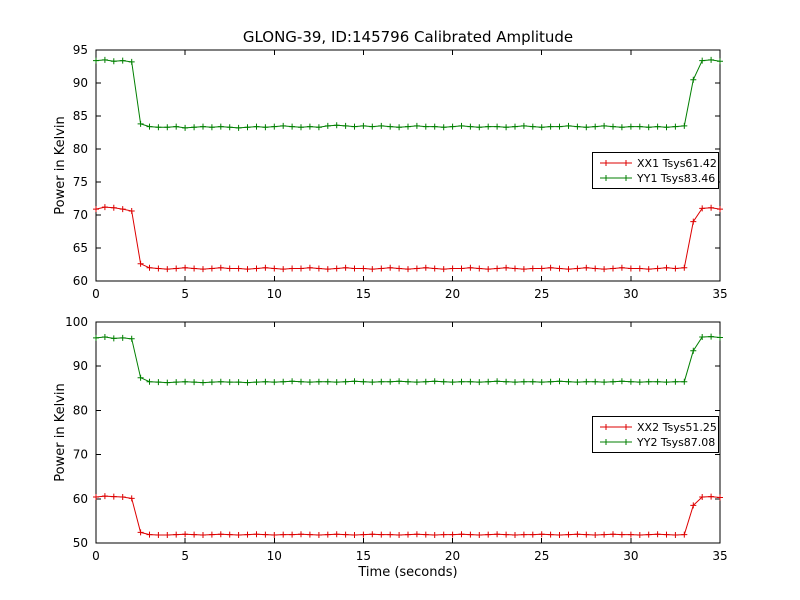 The height and width of the screenshot is (600, 800). I want to click on series-XX2, so click(408, 515).